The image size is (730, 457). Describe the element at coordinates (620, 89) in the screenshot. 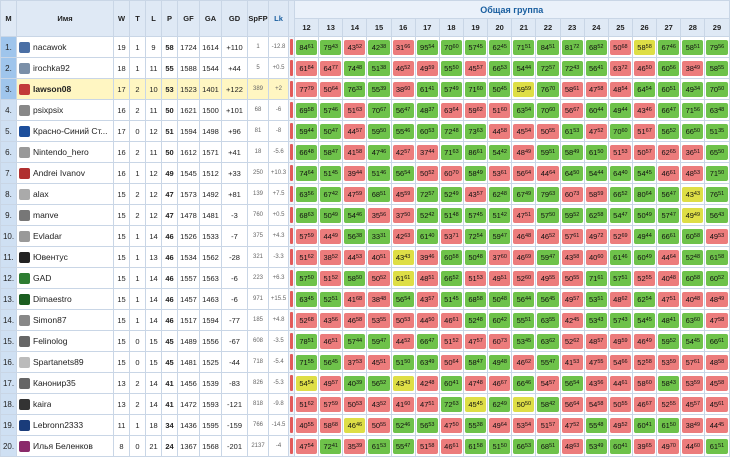

I see `match-result: 48 54` at that location.